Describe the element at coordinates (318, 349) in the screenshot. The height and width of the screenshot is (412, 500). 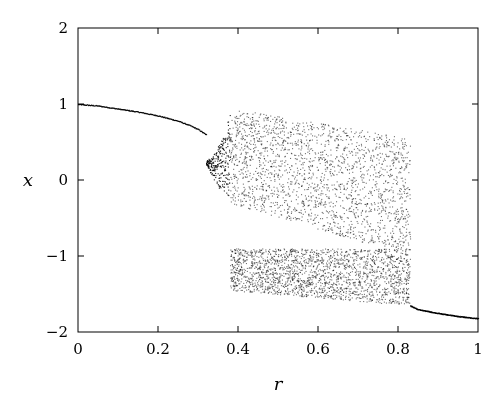
I see `x-tick-label: 0.6` at that location.